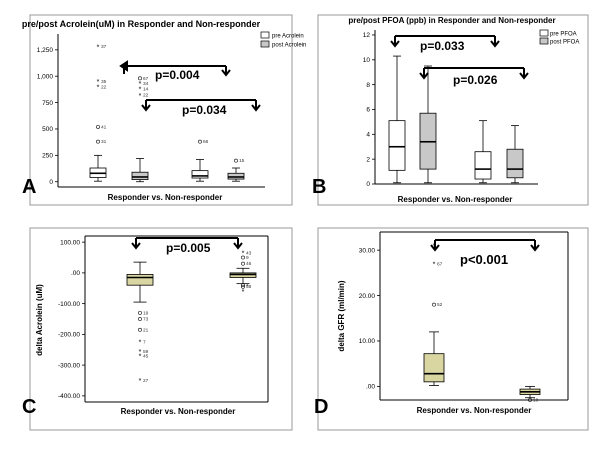 Image resolution: width=600 pixels, height=450 pixels. Describe the element at coordinates (102, 47) in the screenshot. I see `outlier-point: * 37` at that location.